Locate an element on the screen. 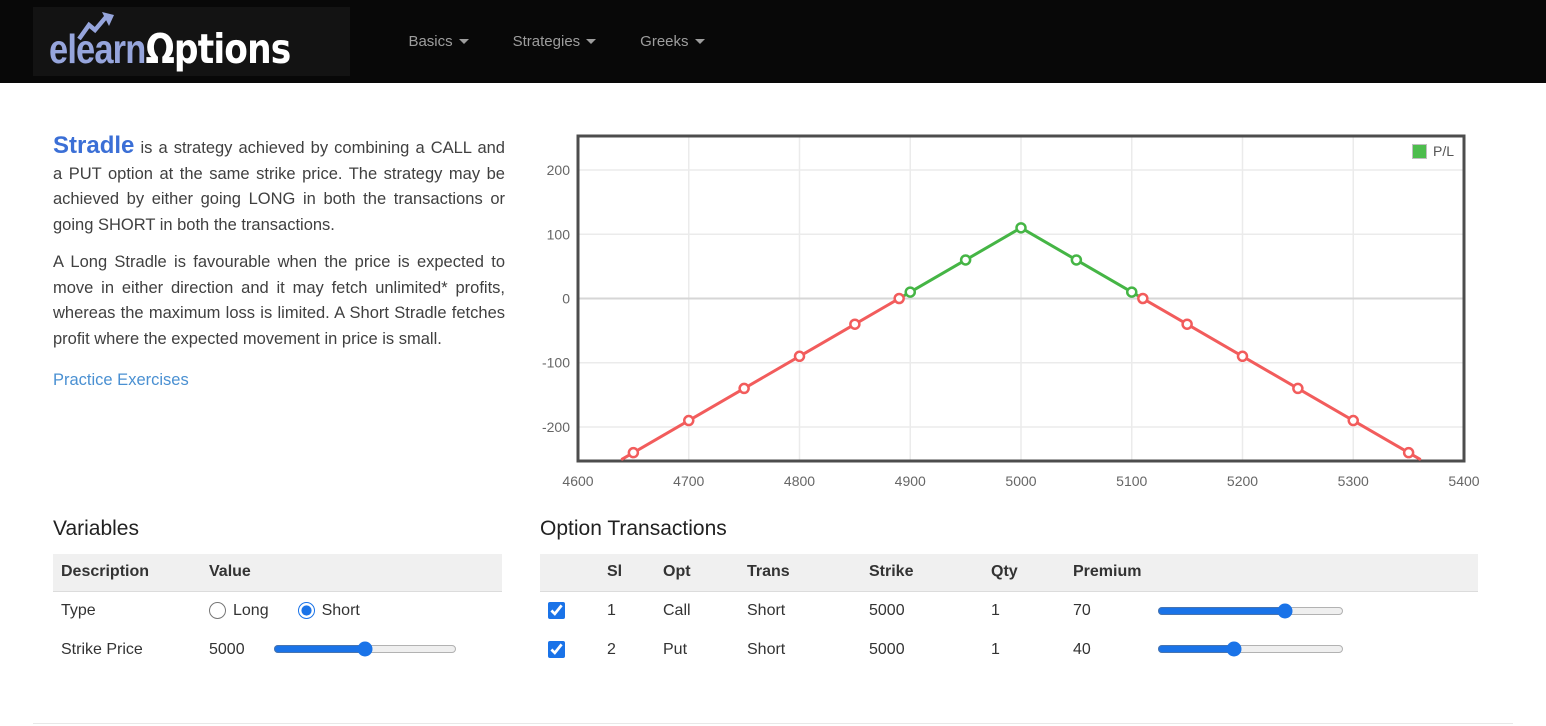 The width and height of the screenshot is (1546, 726). nav-item-basics: Basics is located at coordinates (438, 41).